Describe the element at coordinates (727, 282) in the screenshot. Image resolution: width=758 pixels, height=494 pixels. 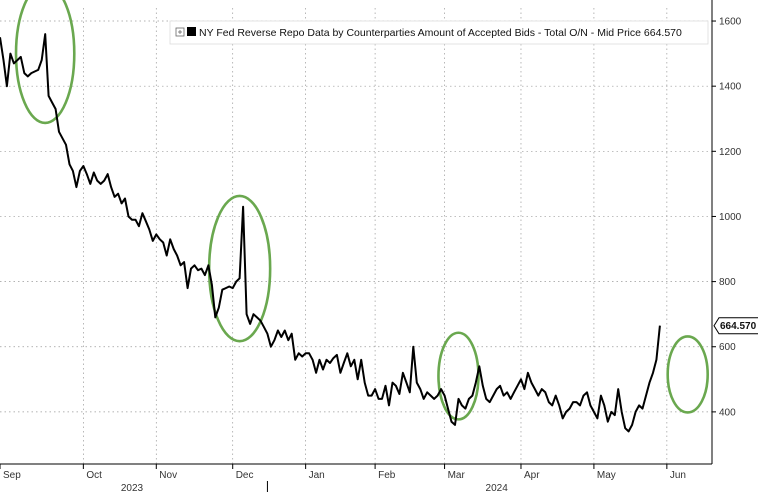
I see `y-tick-label: 800` at that location.